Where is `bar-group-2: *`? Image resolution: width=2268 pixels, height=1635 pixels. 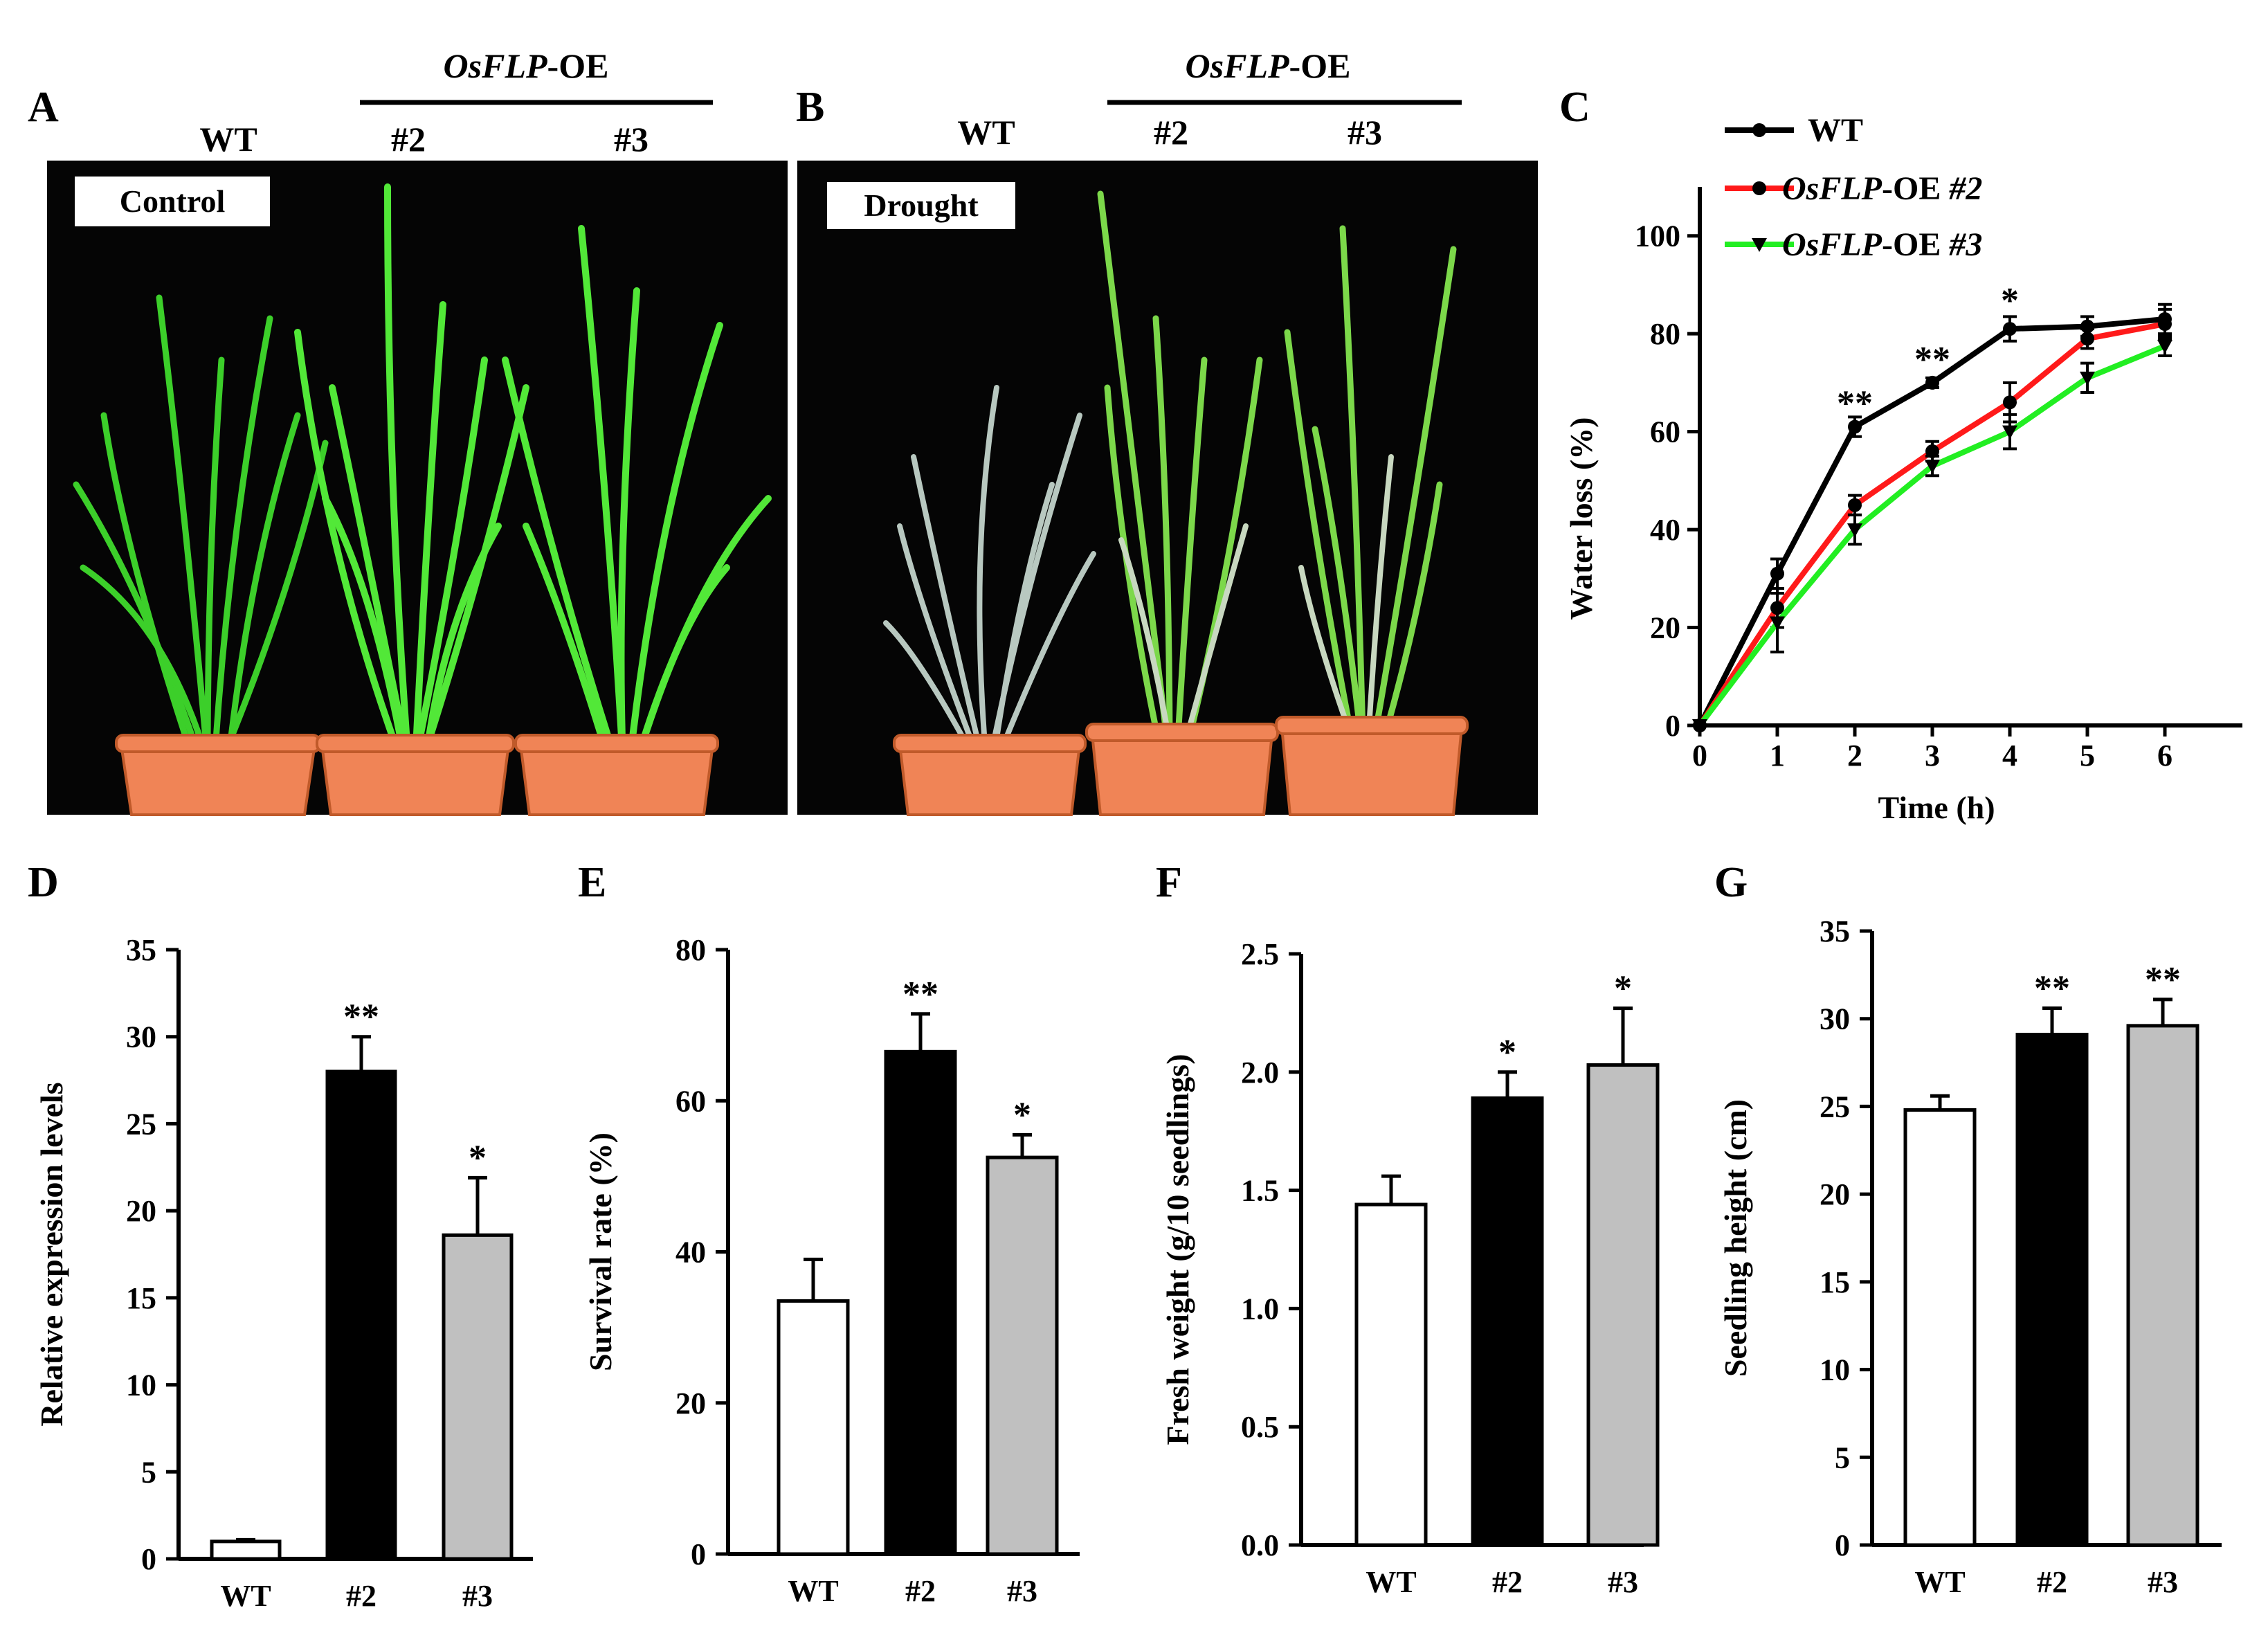 bar-group-2: * is located at coordinates (1623, 1258).